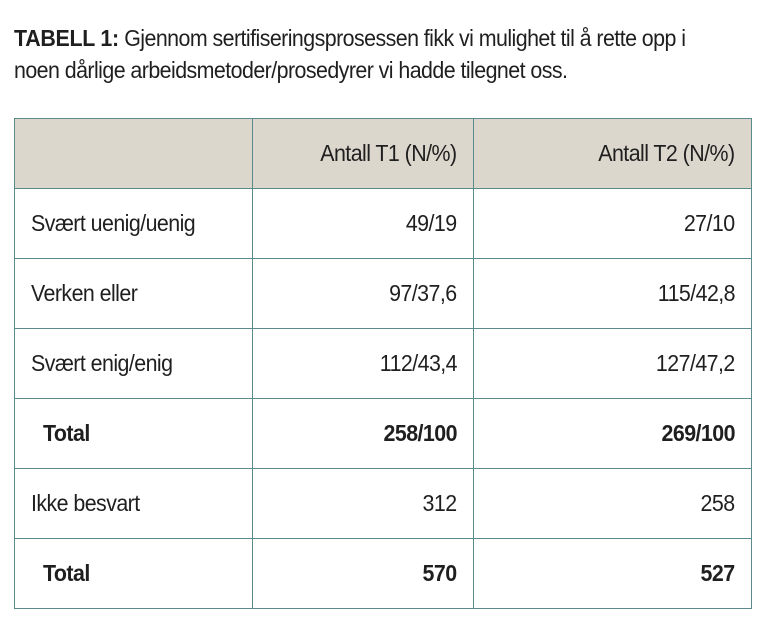  I want to click on cell-t1: 258/100, so click(363, 433).